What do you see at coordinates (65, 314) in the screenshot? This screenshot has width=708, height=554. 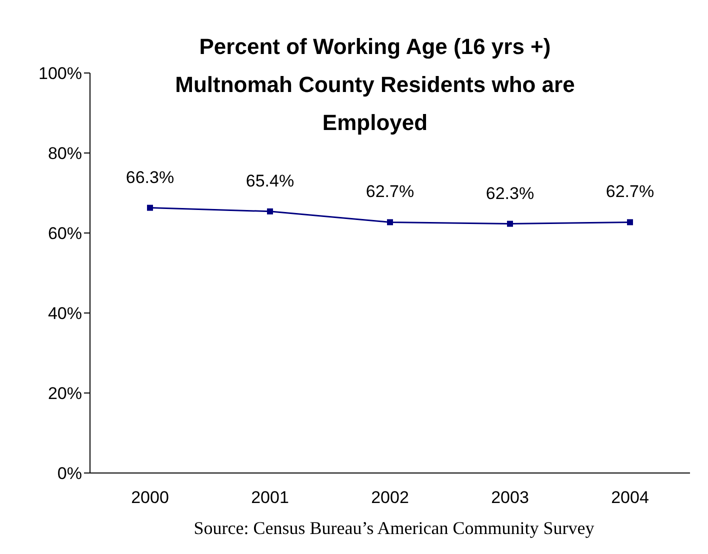 I see `y-tick-label: 40%` at bounding box center [65, 314].